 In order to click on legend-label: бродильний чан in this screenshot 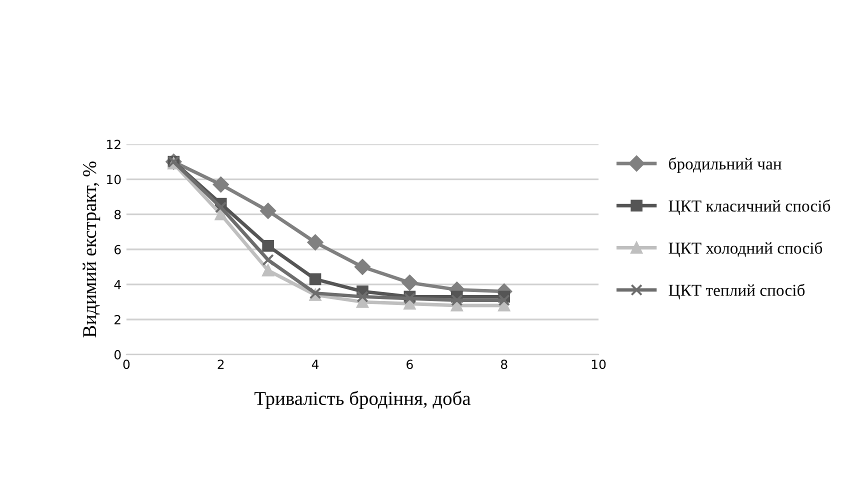, I will do `click(725, 165)`.